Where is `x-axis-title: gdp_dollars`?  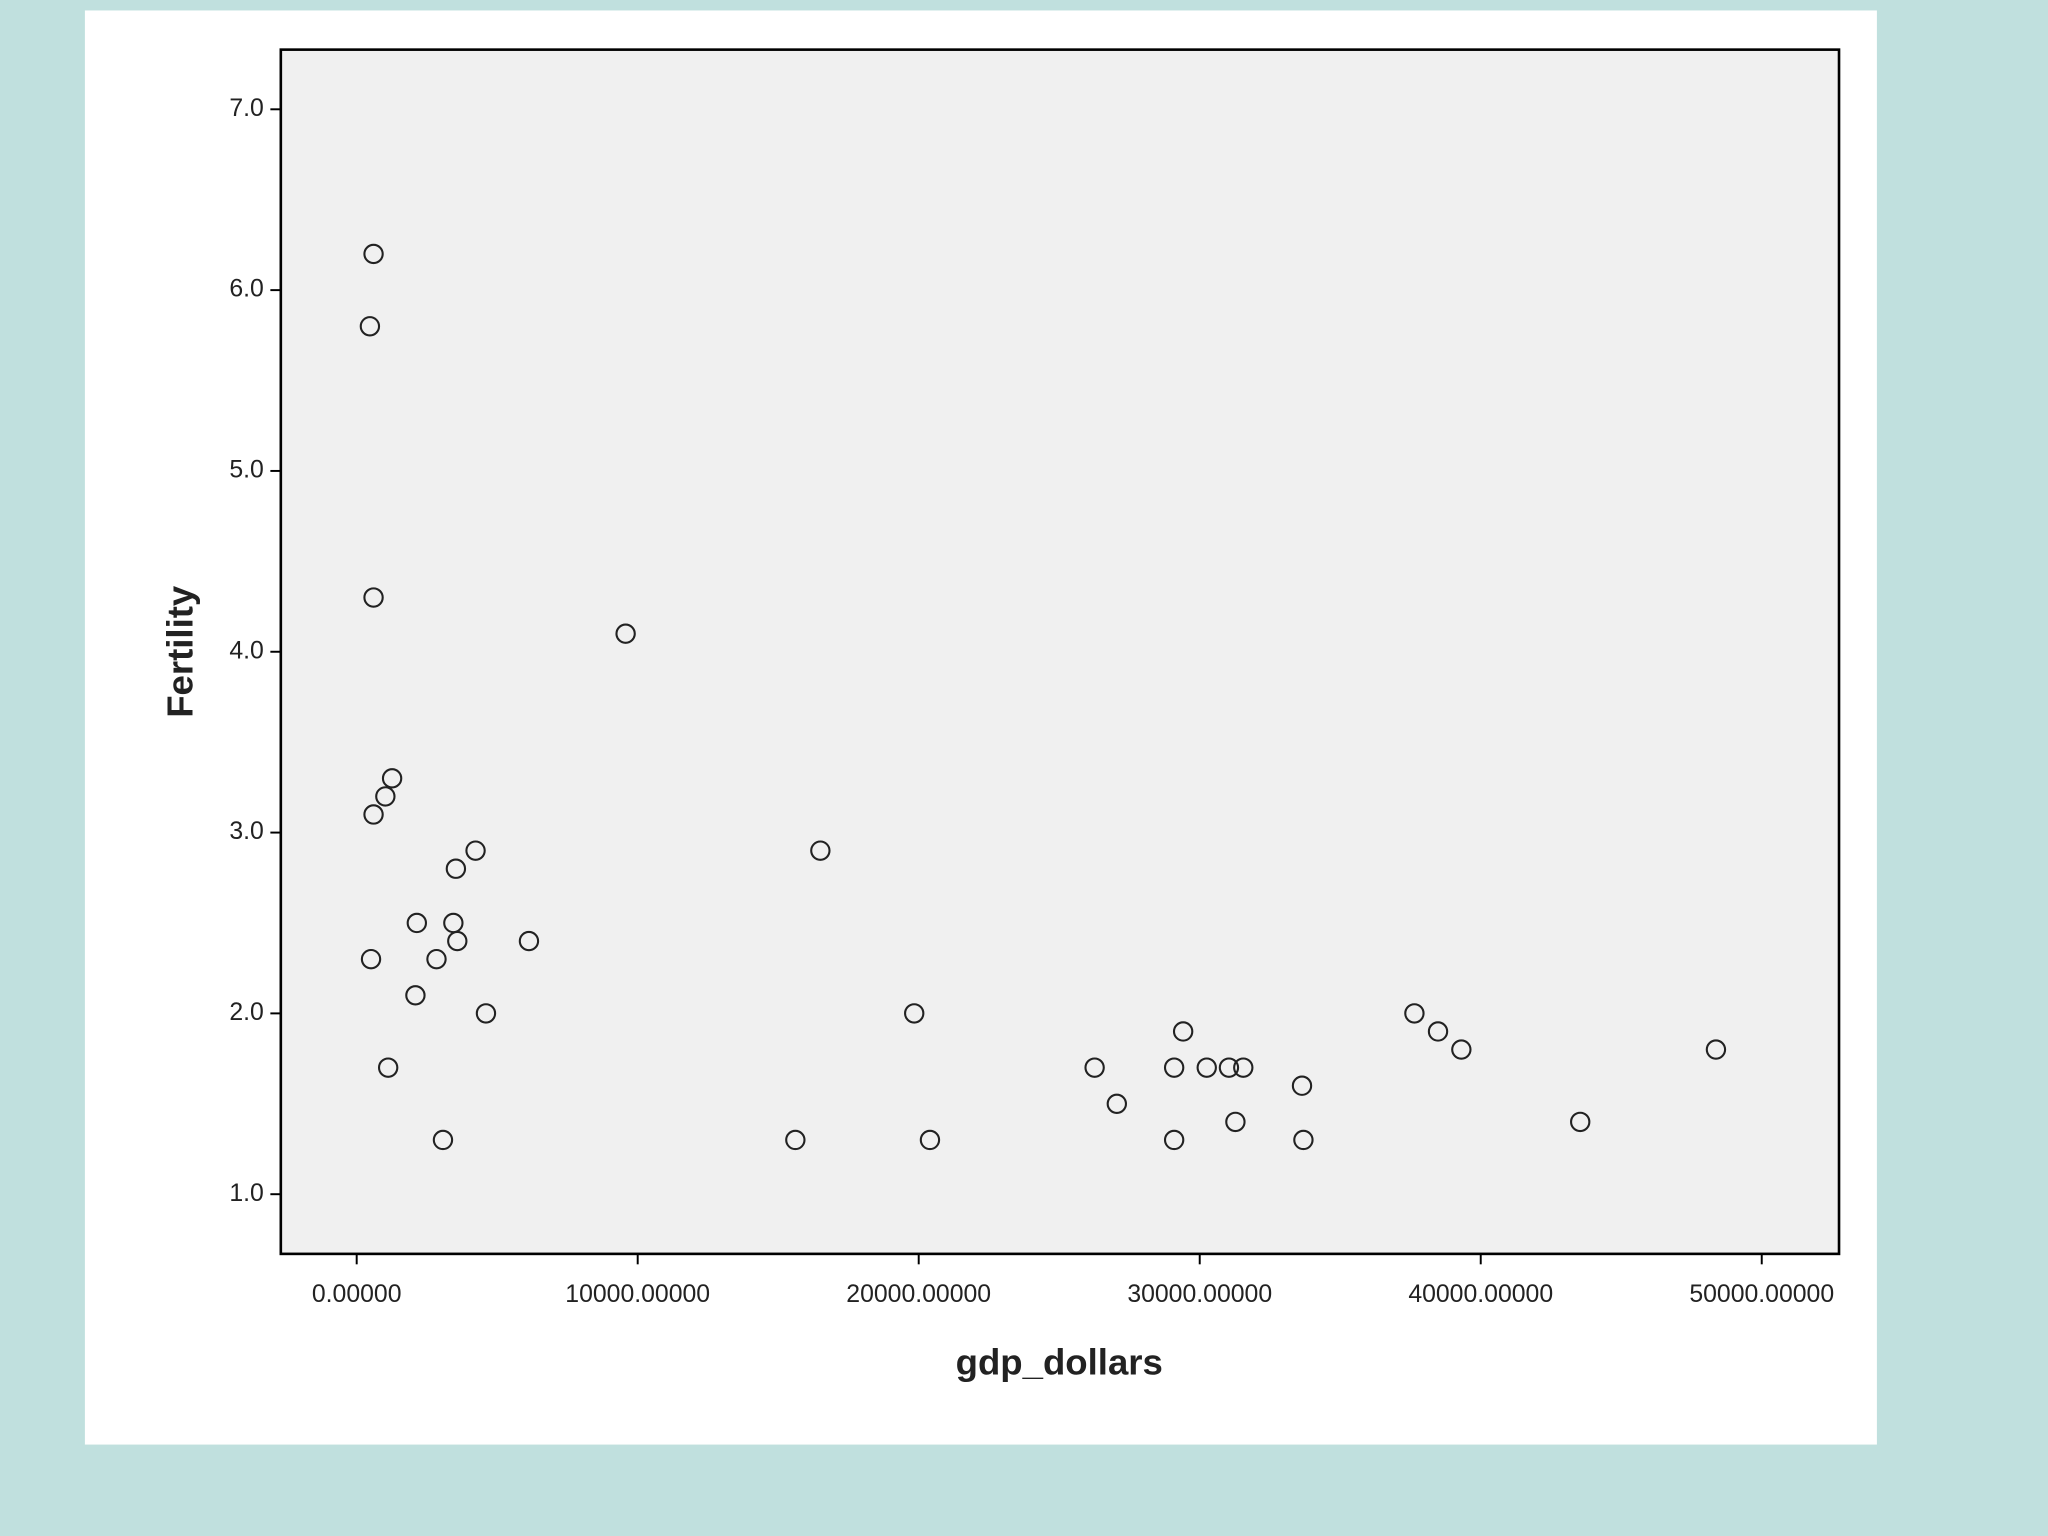 x-axis-title: gdp_dollars is located at coordinates (1059, 1362).